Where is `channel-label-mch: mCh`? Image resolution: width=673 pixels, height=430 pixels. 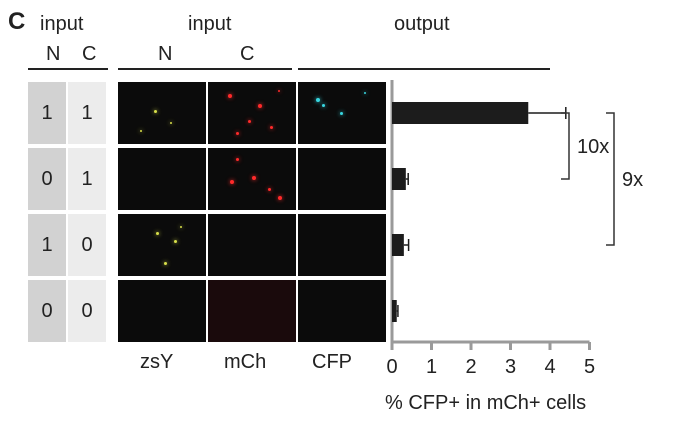
channel-label-mch: mCh is located at coordinates (245, 362).